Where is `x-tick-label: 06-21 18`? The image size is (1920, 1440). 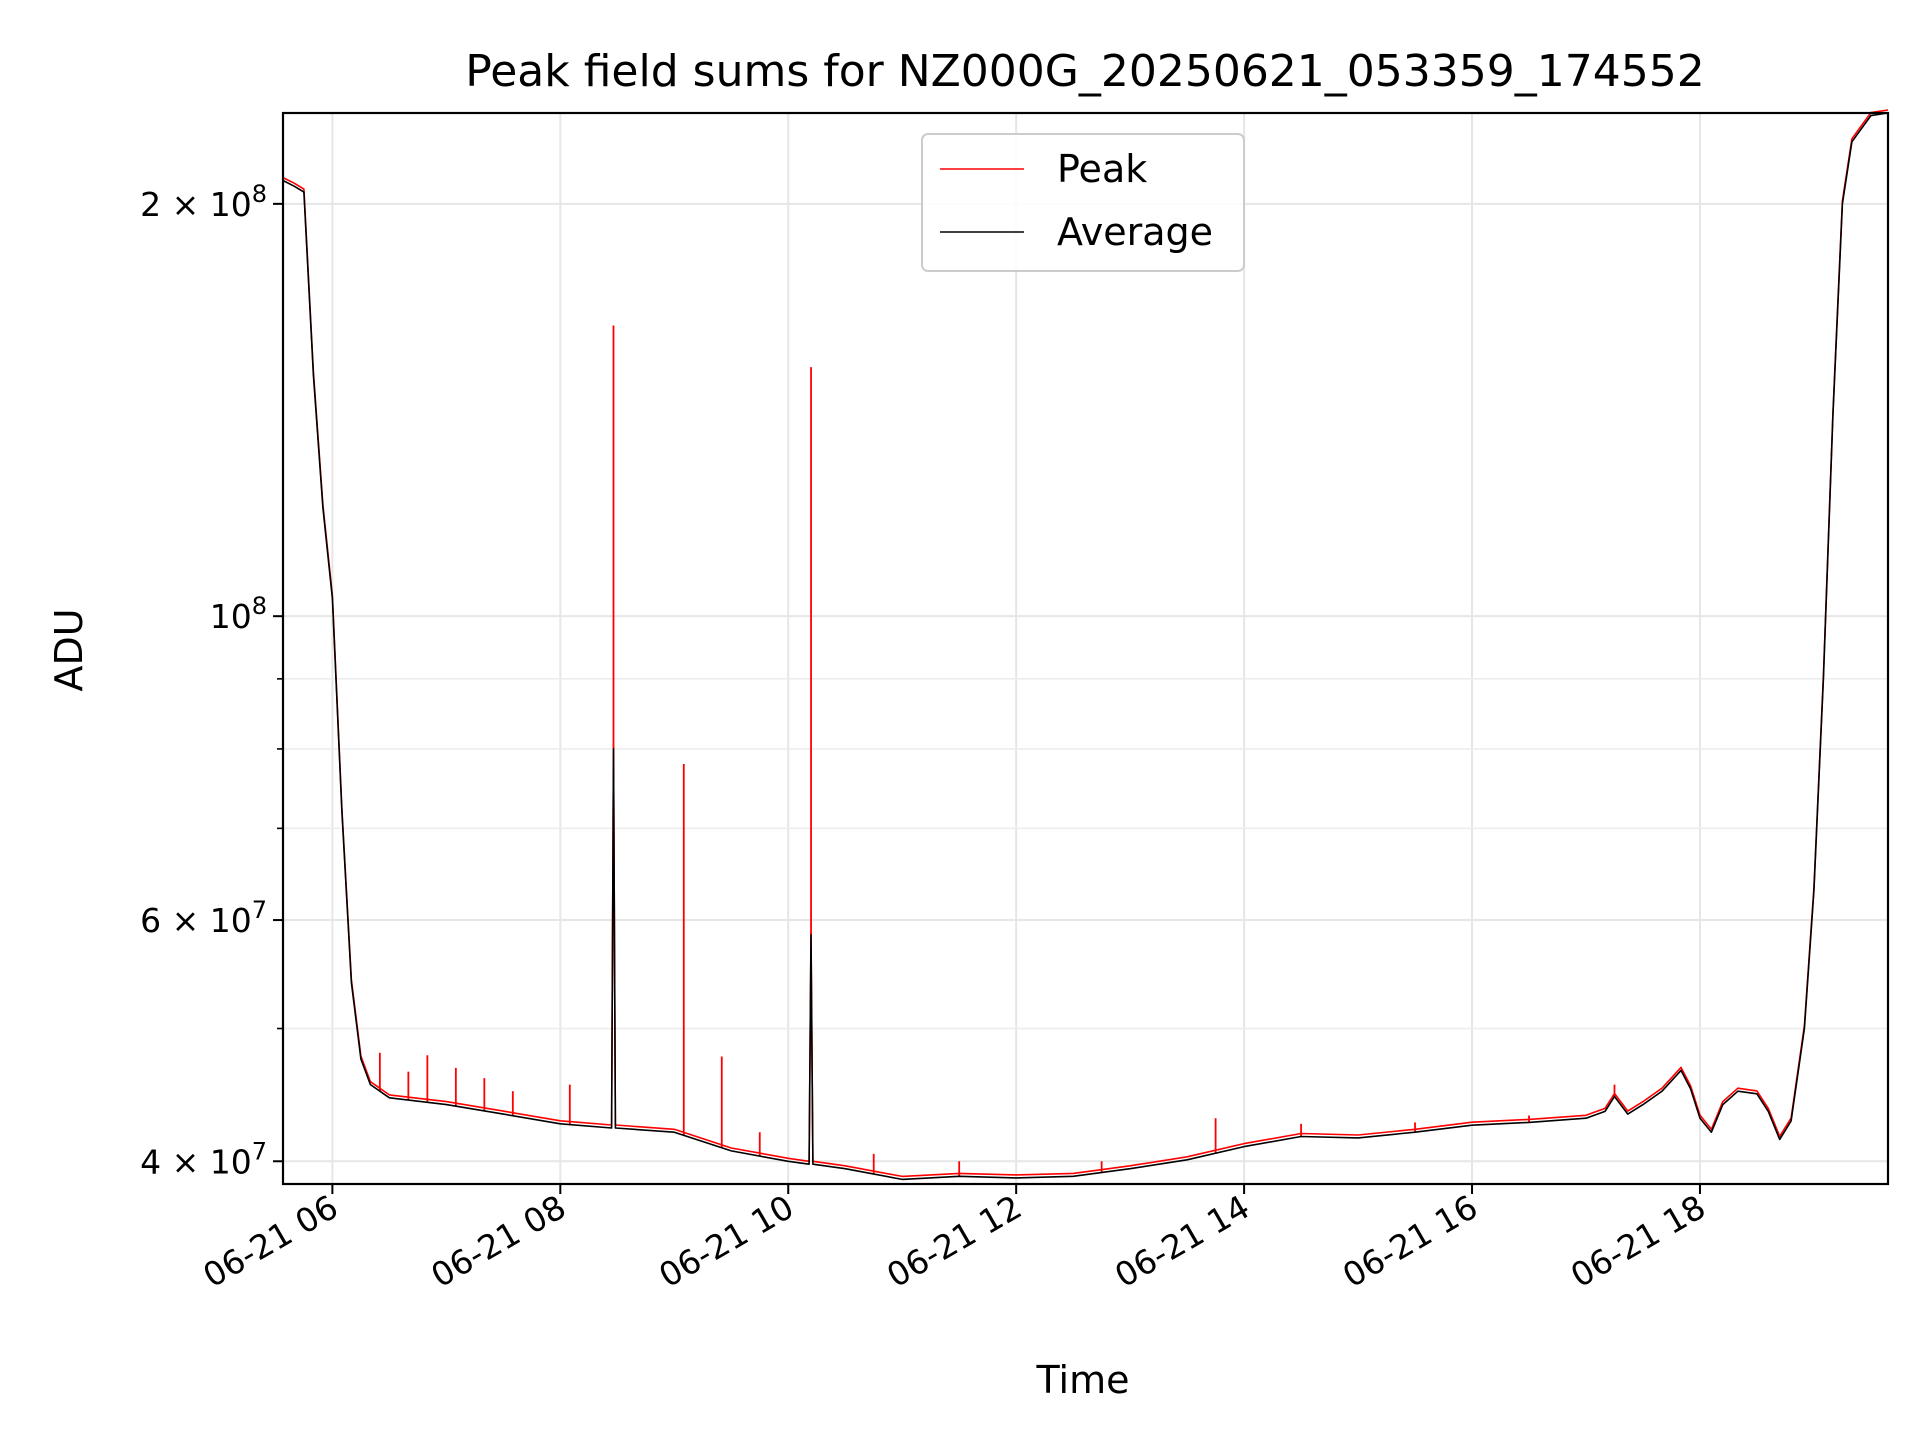 x-tick-label: 06-21 18 is located at coordinates (1638, 1241).